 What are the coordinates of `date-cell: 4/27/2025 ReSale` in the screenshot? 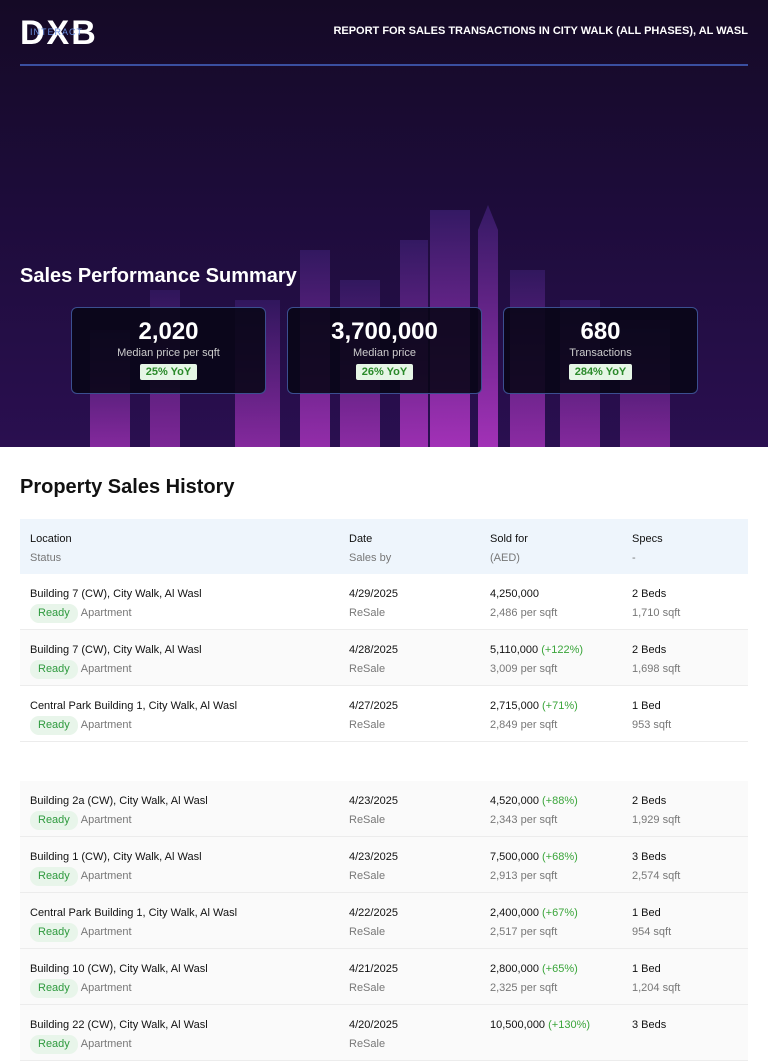 It's located at (373, 716).